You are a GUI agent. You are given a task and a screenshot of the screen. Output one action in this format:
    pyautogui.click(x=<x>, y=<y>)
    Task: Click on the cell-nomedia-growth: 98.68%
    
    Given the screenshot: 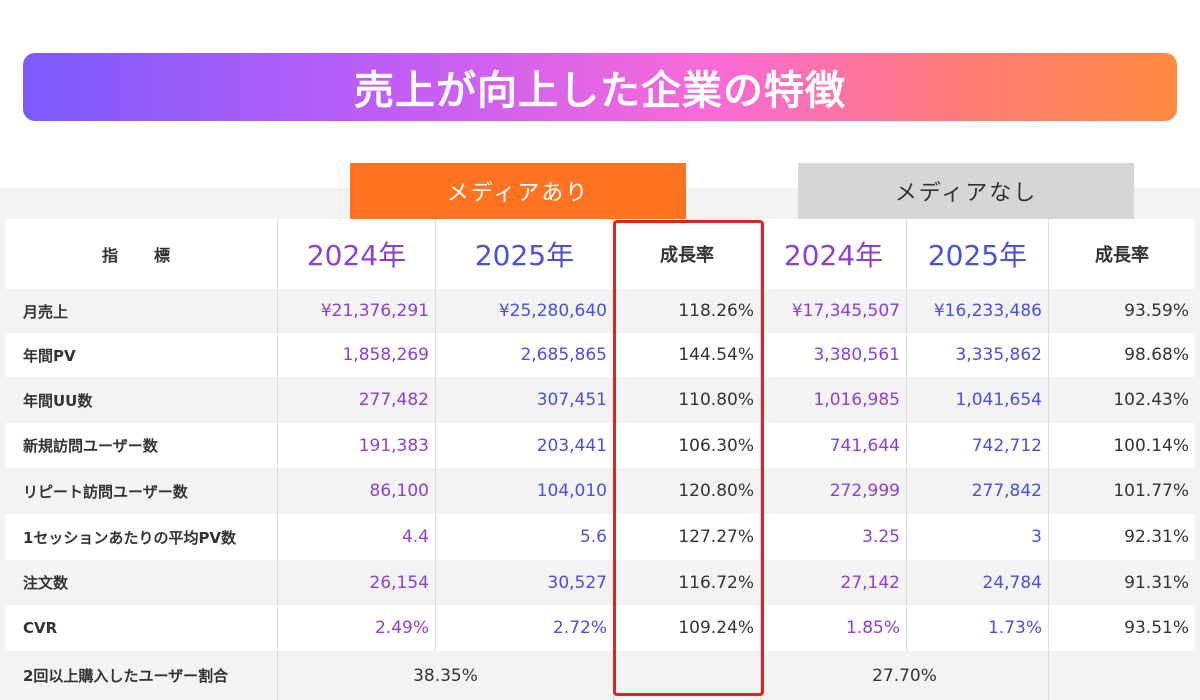 What is the action you would take?
    pyautogui.click(x=1156, y=355)
    